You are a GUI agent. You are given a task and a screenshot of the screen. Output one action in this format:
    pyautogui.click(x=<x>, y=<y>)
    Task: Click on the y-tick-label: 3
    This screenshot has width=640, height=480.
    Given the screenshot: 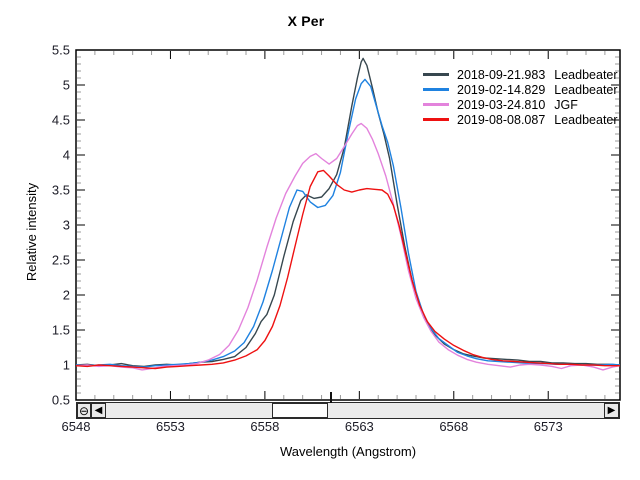 What is the action you would take?
    pyautogui.click(x=66, y=225)
    